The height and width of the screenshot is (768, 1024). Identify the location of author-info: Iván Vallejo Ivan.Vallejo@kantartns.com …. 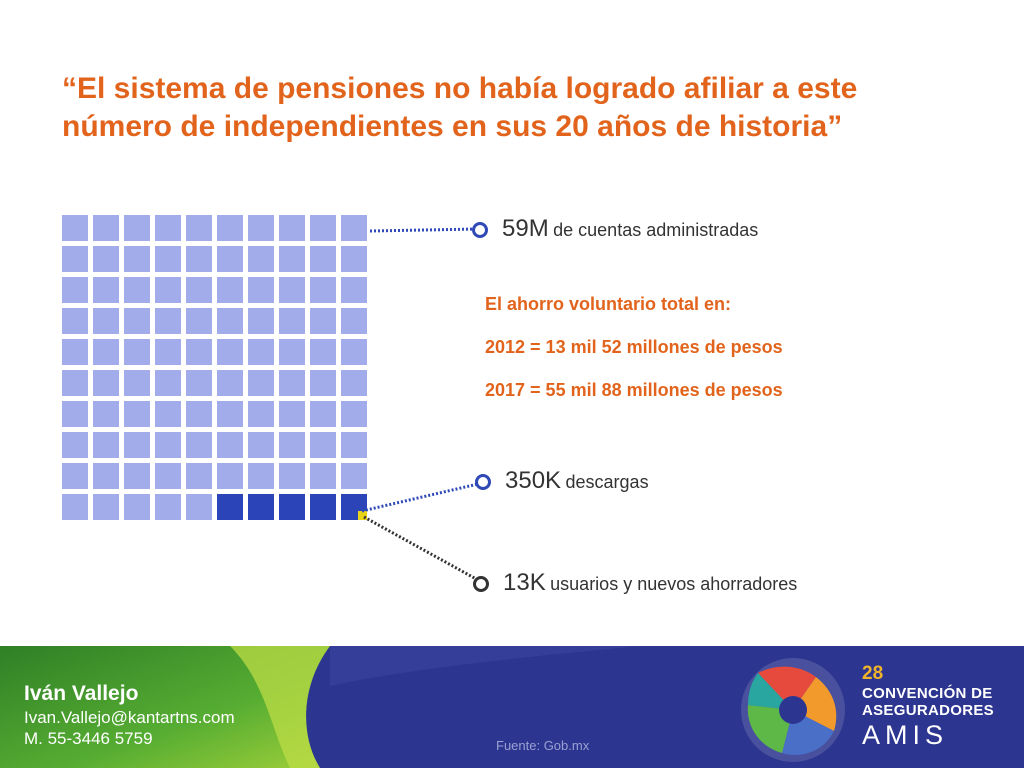
(129, 715).